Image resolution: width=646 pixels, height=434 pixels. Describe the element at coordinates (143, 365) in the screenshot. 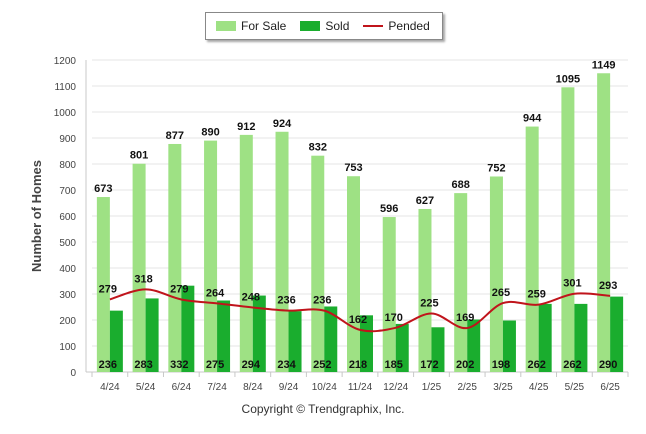

I see `data-label-sold: 283` at that location.